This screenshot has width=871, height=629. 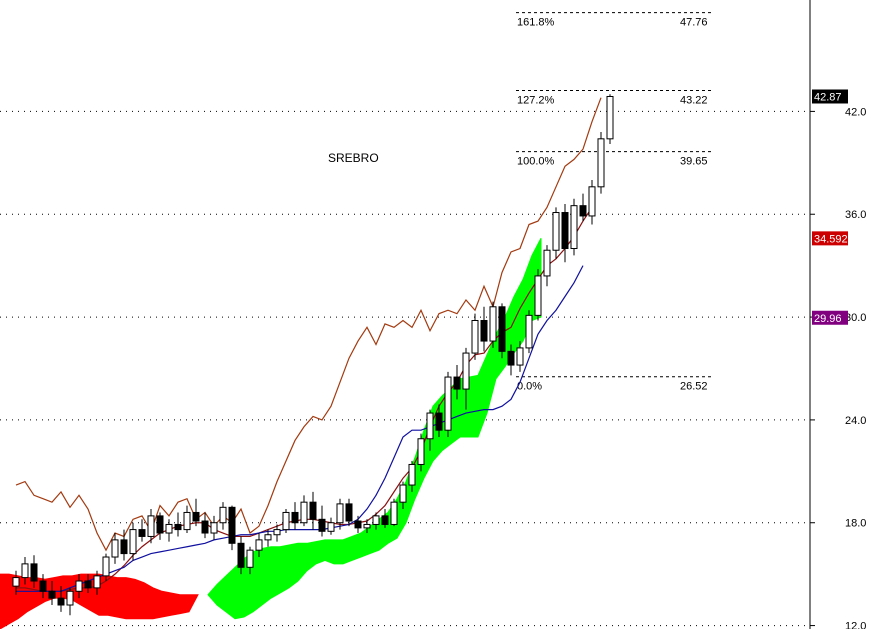 What do you see at coordinates (536, 23) in the screenshot?
I see `fib-level-label: 161.8%` at bounding box center [536, 23].